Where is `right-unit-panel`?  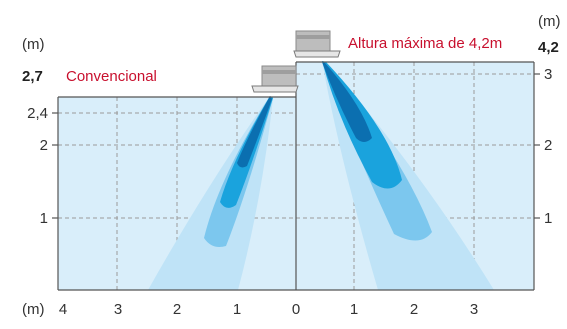
right-unit-panel is located at coordinates (317, 54).